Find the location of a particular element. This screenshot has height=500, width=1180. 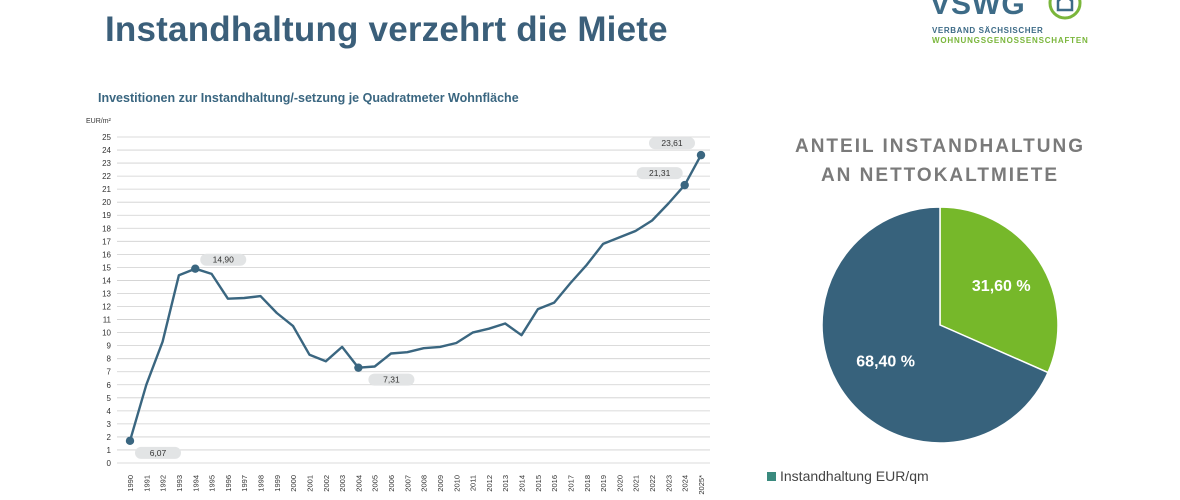

x-tick-label: 2020 is located at coordinates (619, 483).